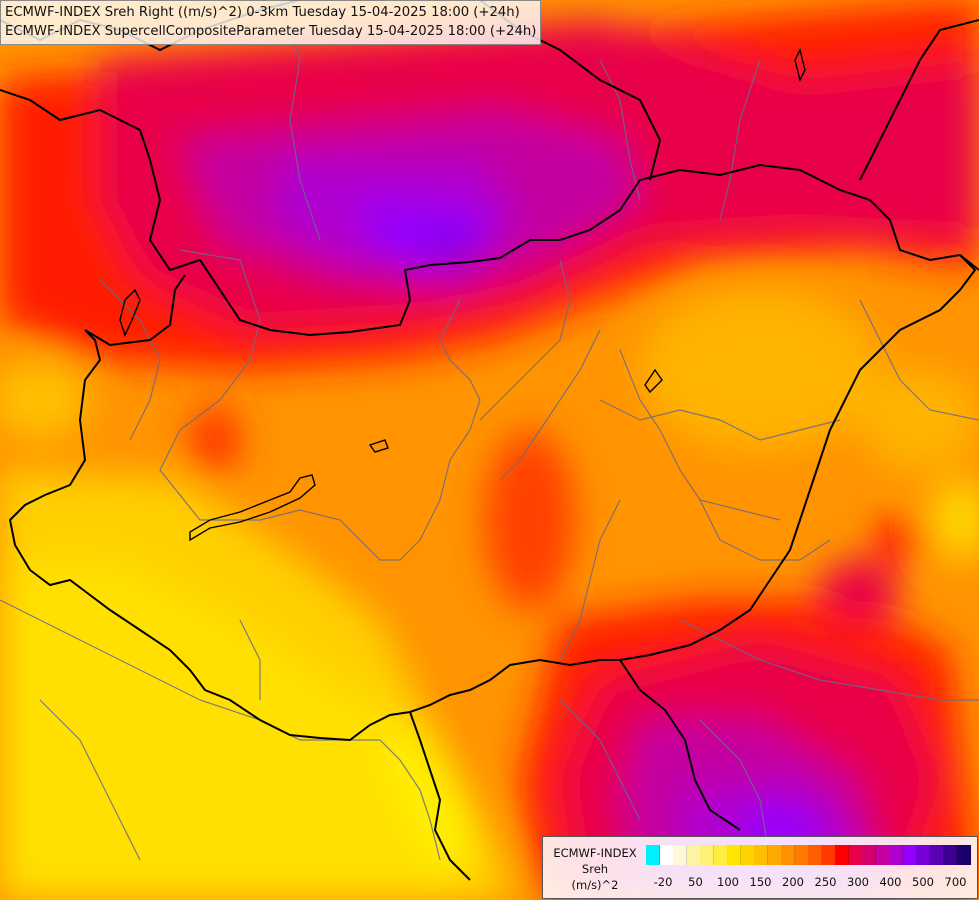 This screenshot has width=979, height=900. I want to click on legend-tick-label: 250, so click(825, 882).